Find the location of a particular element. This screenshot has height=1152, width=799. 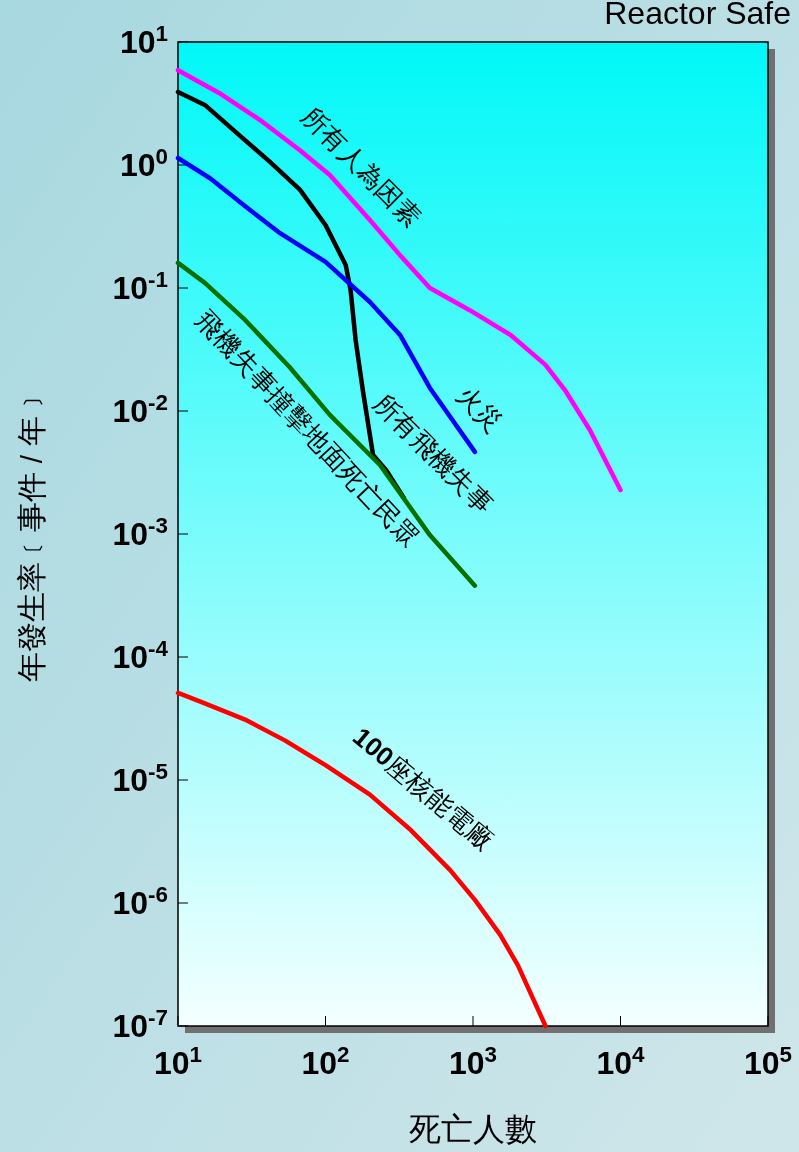

text: 所有人為因素 is located at coordinates (361, 166).